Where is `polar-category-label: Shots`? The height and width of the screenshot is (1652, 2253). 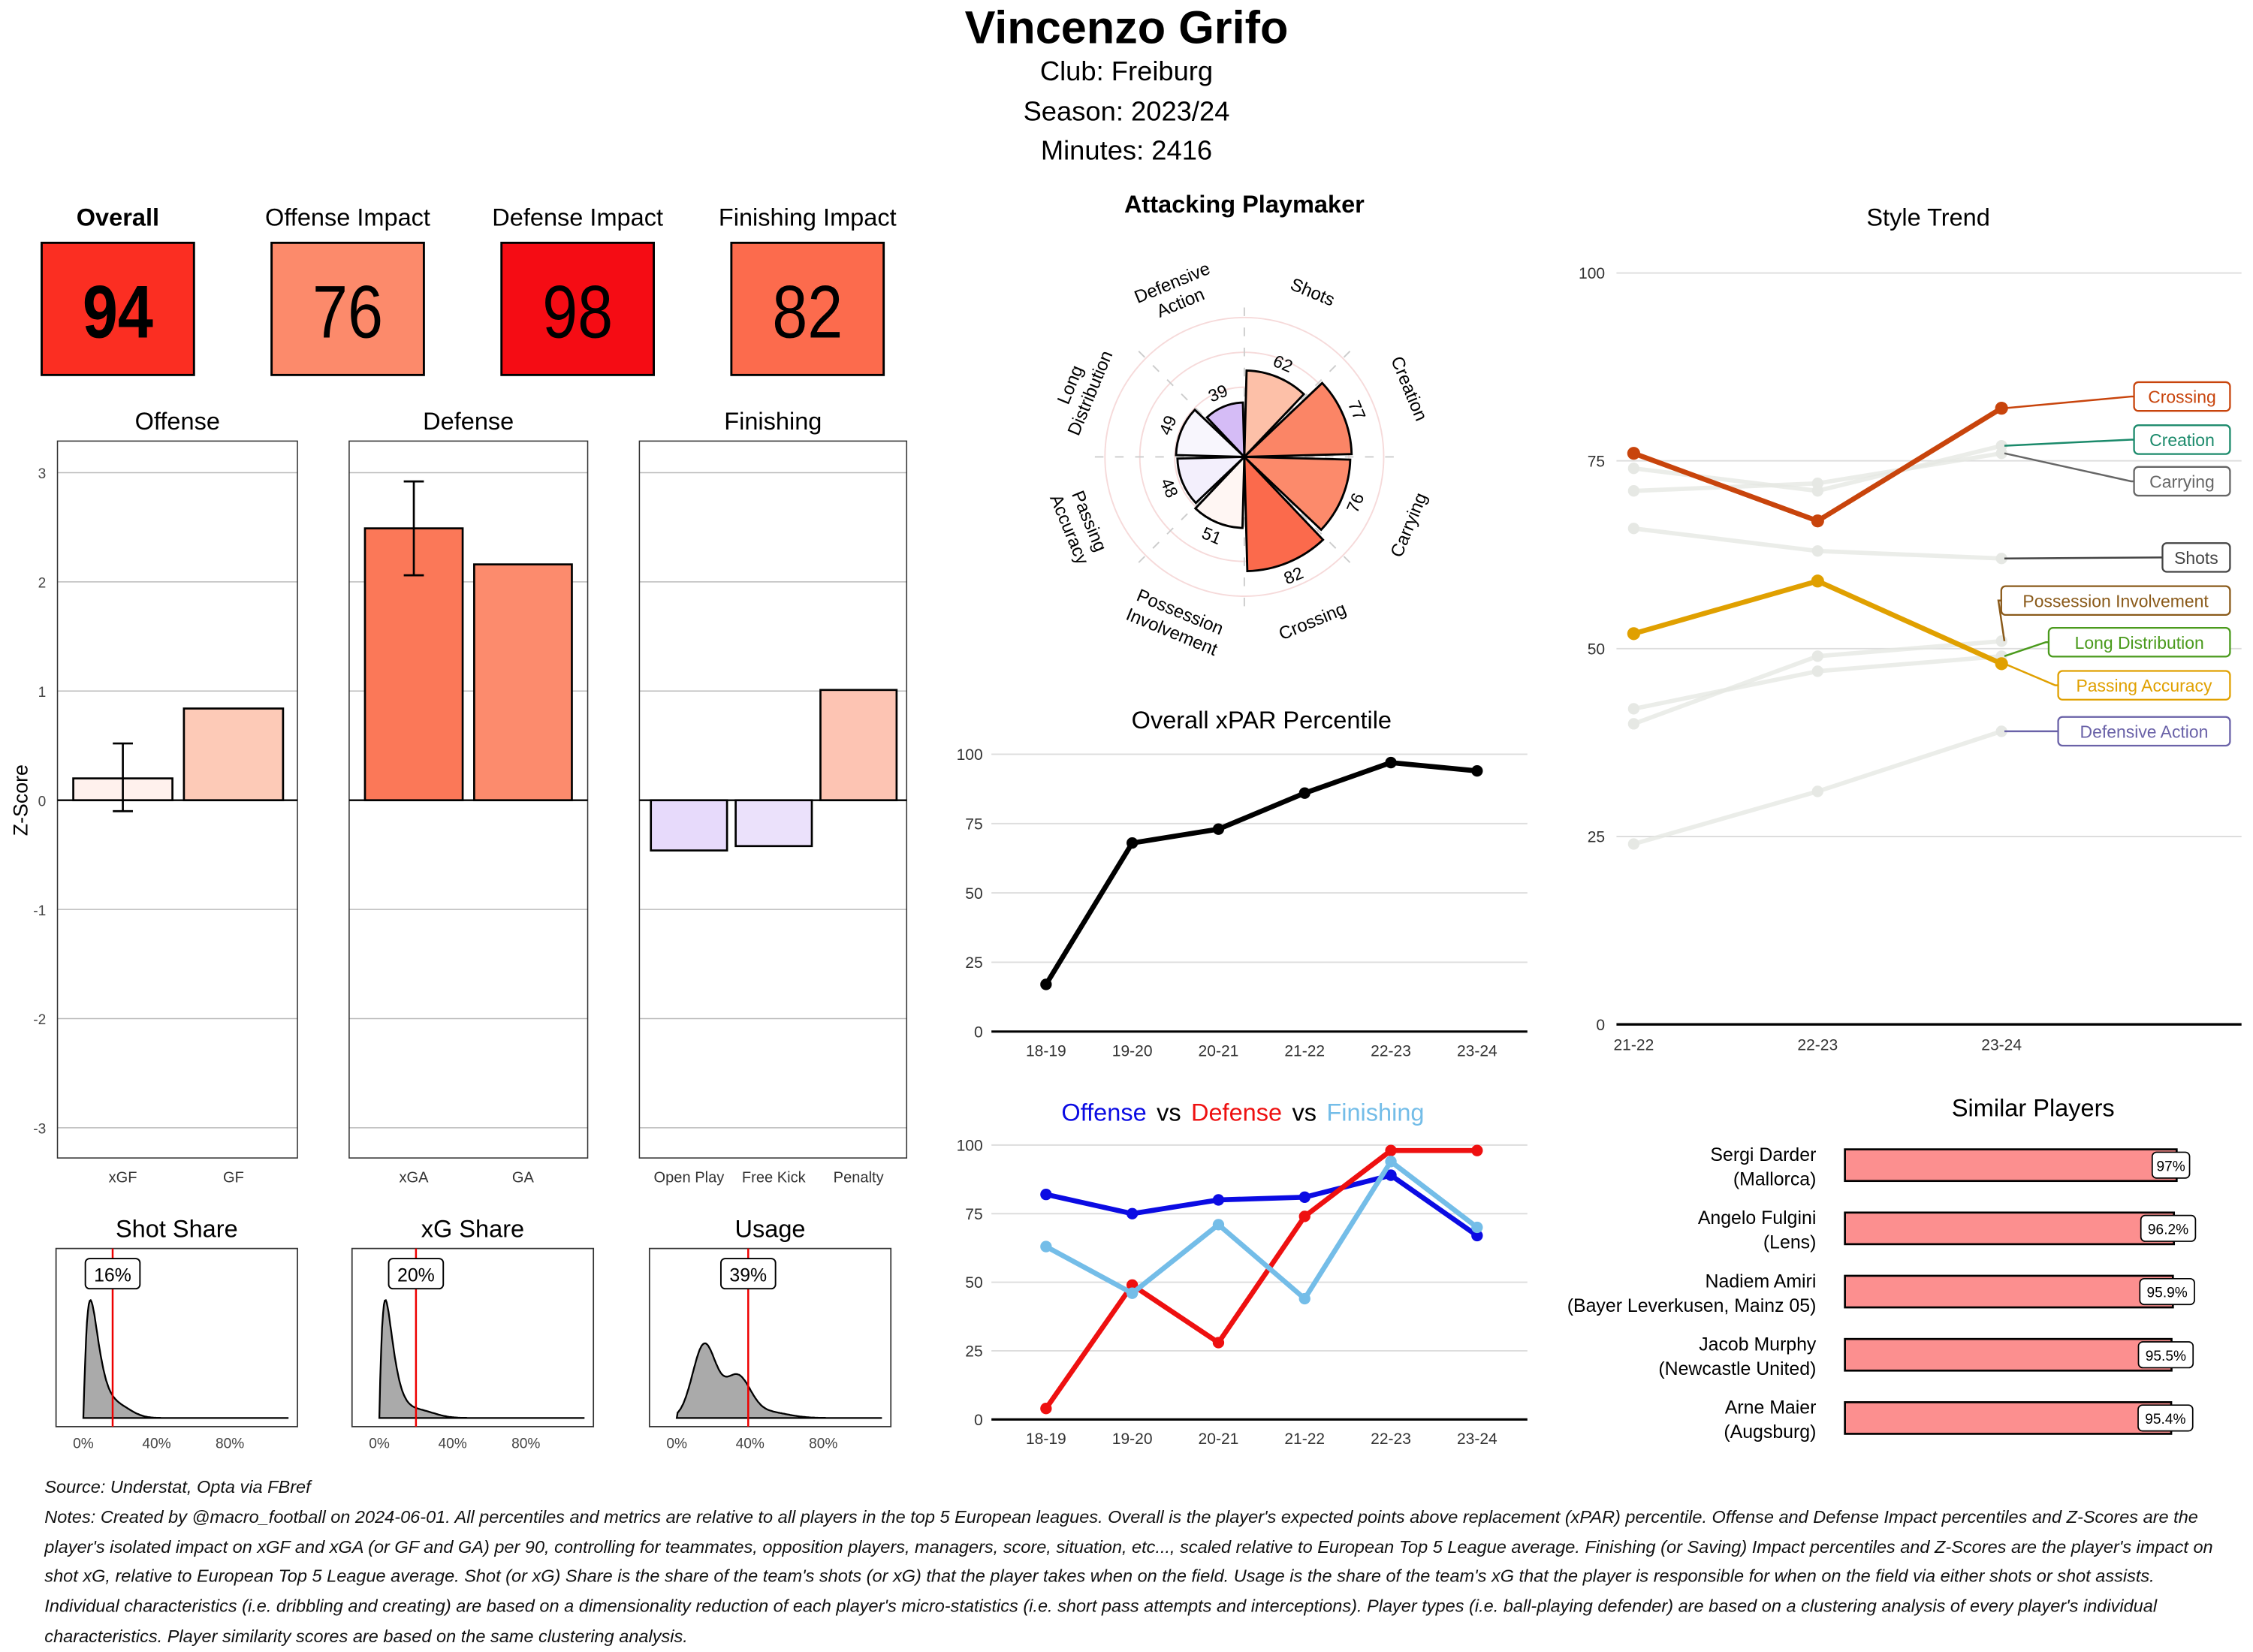 polar-category-label: Shots is located at coordinates (1312, 292).